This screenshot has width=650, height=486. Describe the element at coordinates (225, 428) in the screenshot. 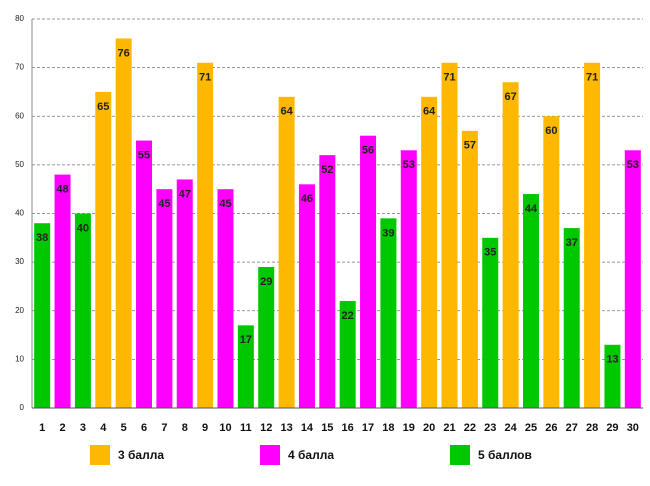

I see `x-tick-label: 10` at that location.